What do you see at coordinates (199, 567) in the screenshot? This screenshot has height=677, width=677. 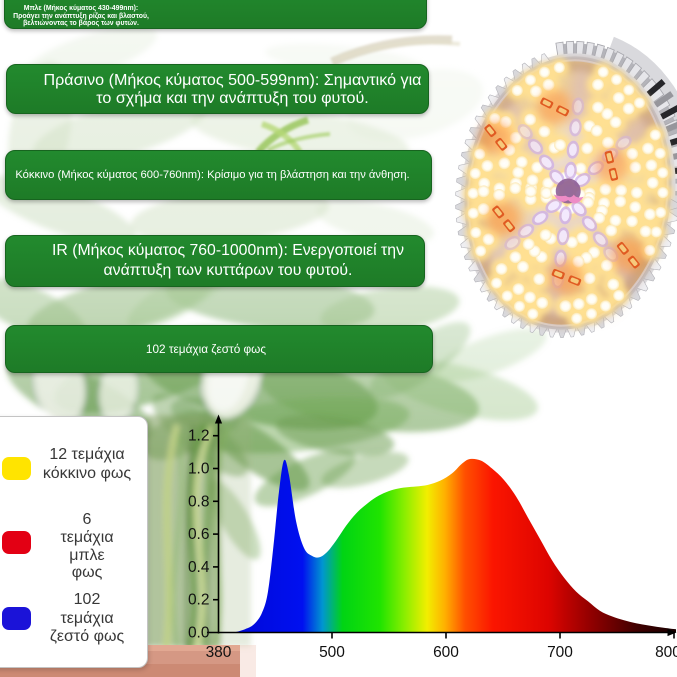 I see `svg-text: 0.4` at bounding box center [199, 567].